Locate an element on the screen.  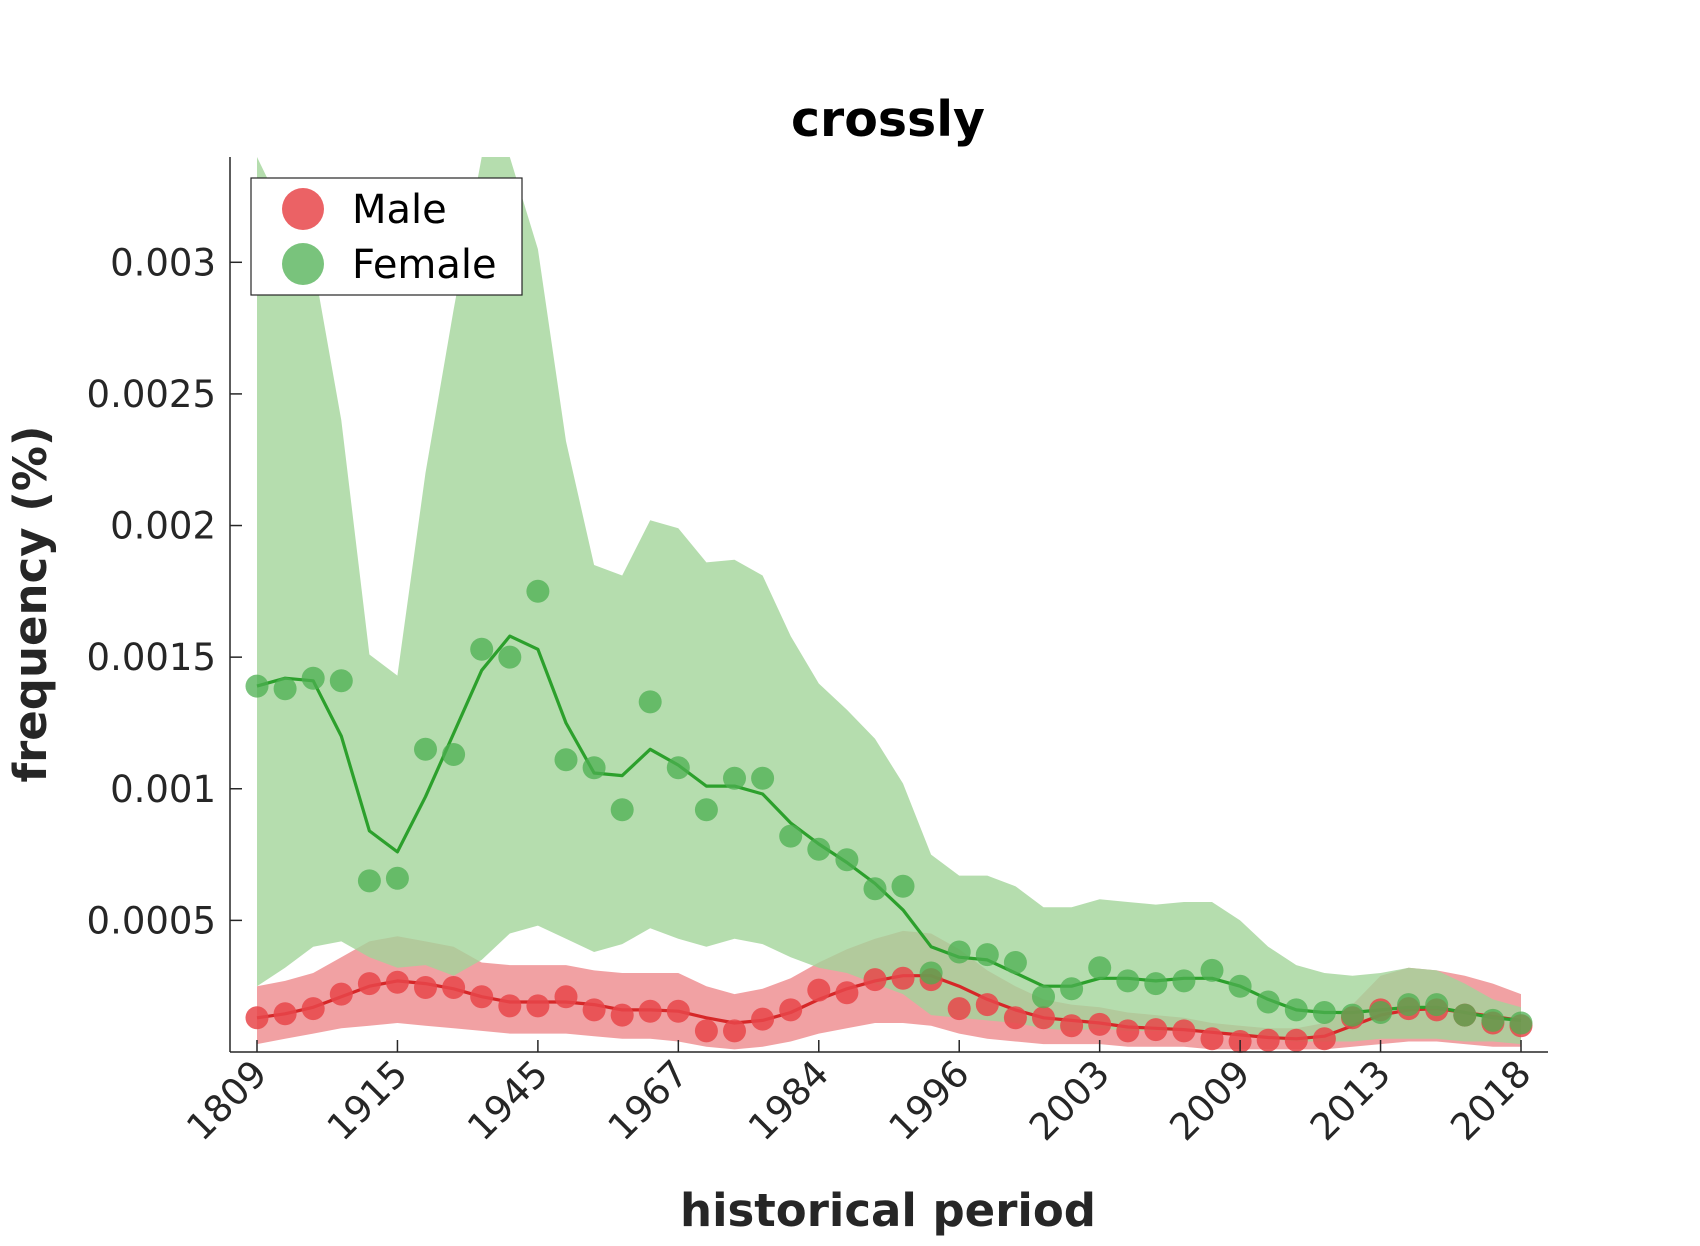
legend: Male Female is located at coordinates (386, 236).